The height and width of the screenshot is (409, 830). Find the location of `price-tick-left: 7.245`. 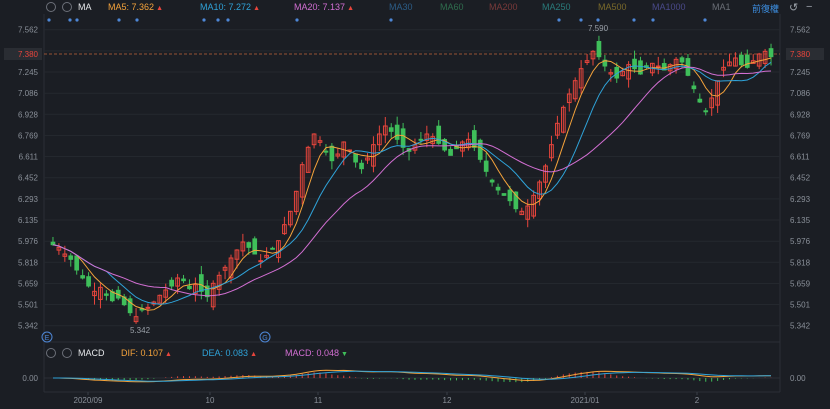

price-tick-left: 7.245 is located at coordinates (28, 72).